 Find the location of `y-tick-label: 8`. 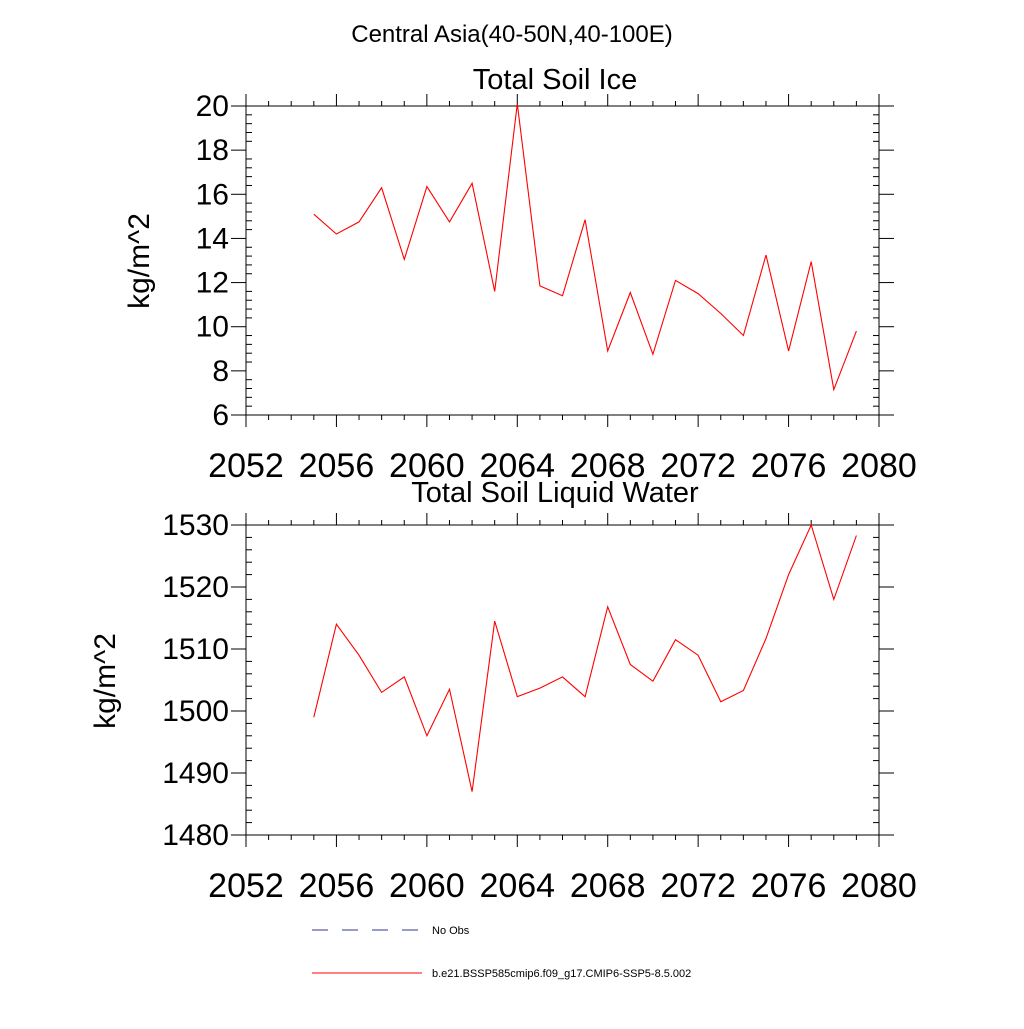

y-tick-label: 8 is located at coordinates (220, 371).